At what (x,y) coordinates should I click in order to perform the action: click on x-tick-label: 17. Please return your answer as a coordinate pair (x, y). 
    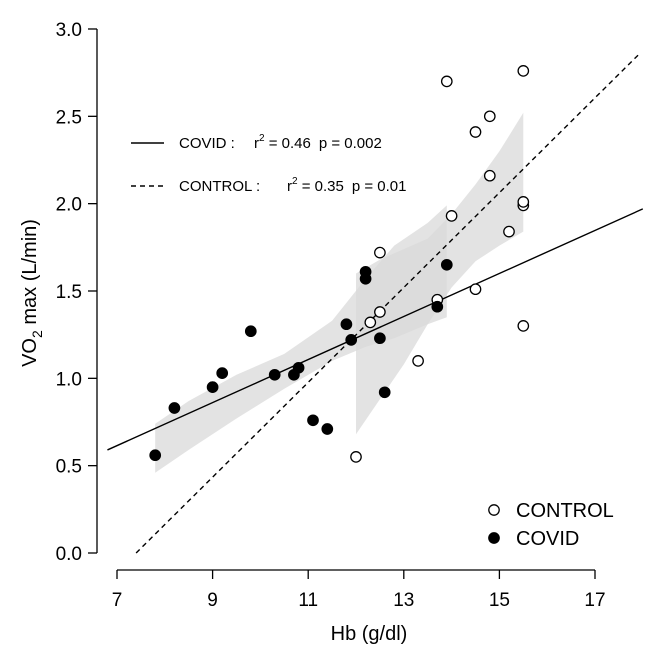
    Looking at the image, I should click on (594, 600).